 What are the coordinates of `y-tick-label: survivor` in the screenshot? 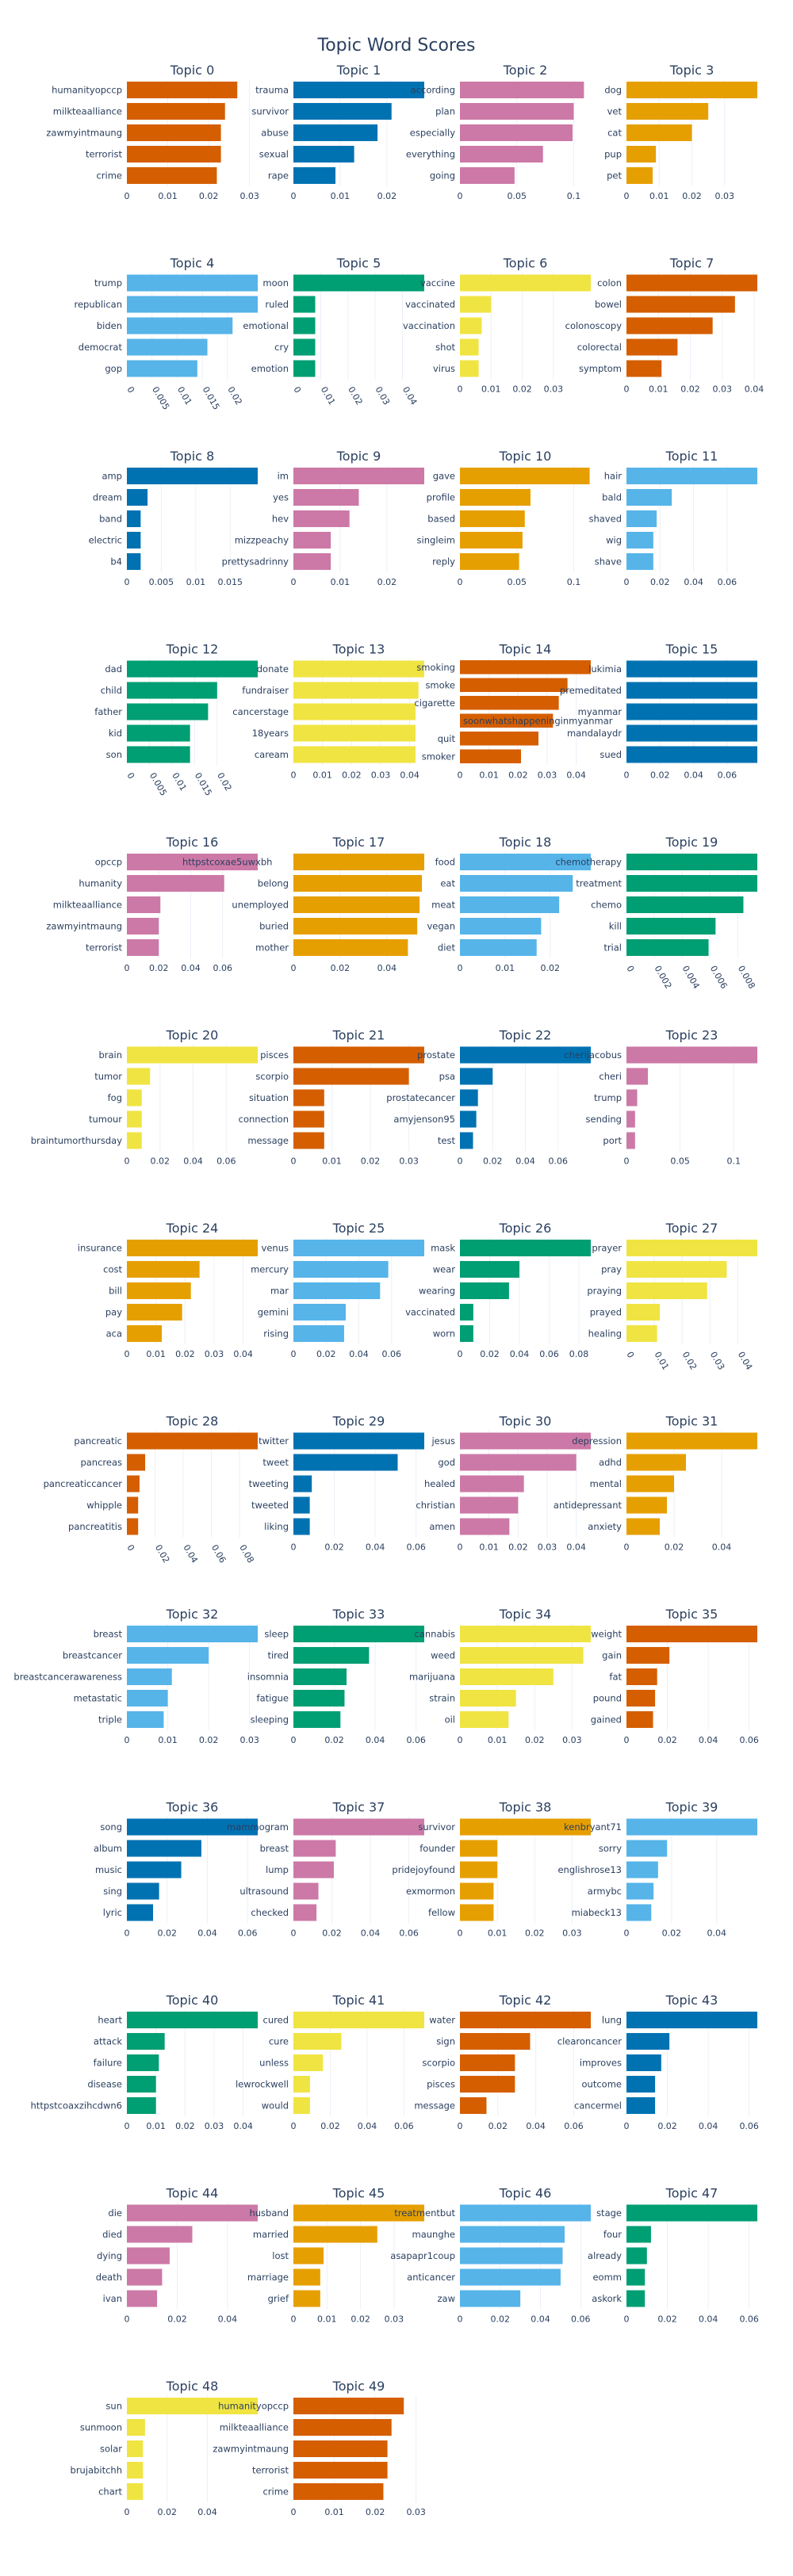 It's located at (436, 1827).